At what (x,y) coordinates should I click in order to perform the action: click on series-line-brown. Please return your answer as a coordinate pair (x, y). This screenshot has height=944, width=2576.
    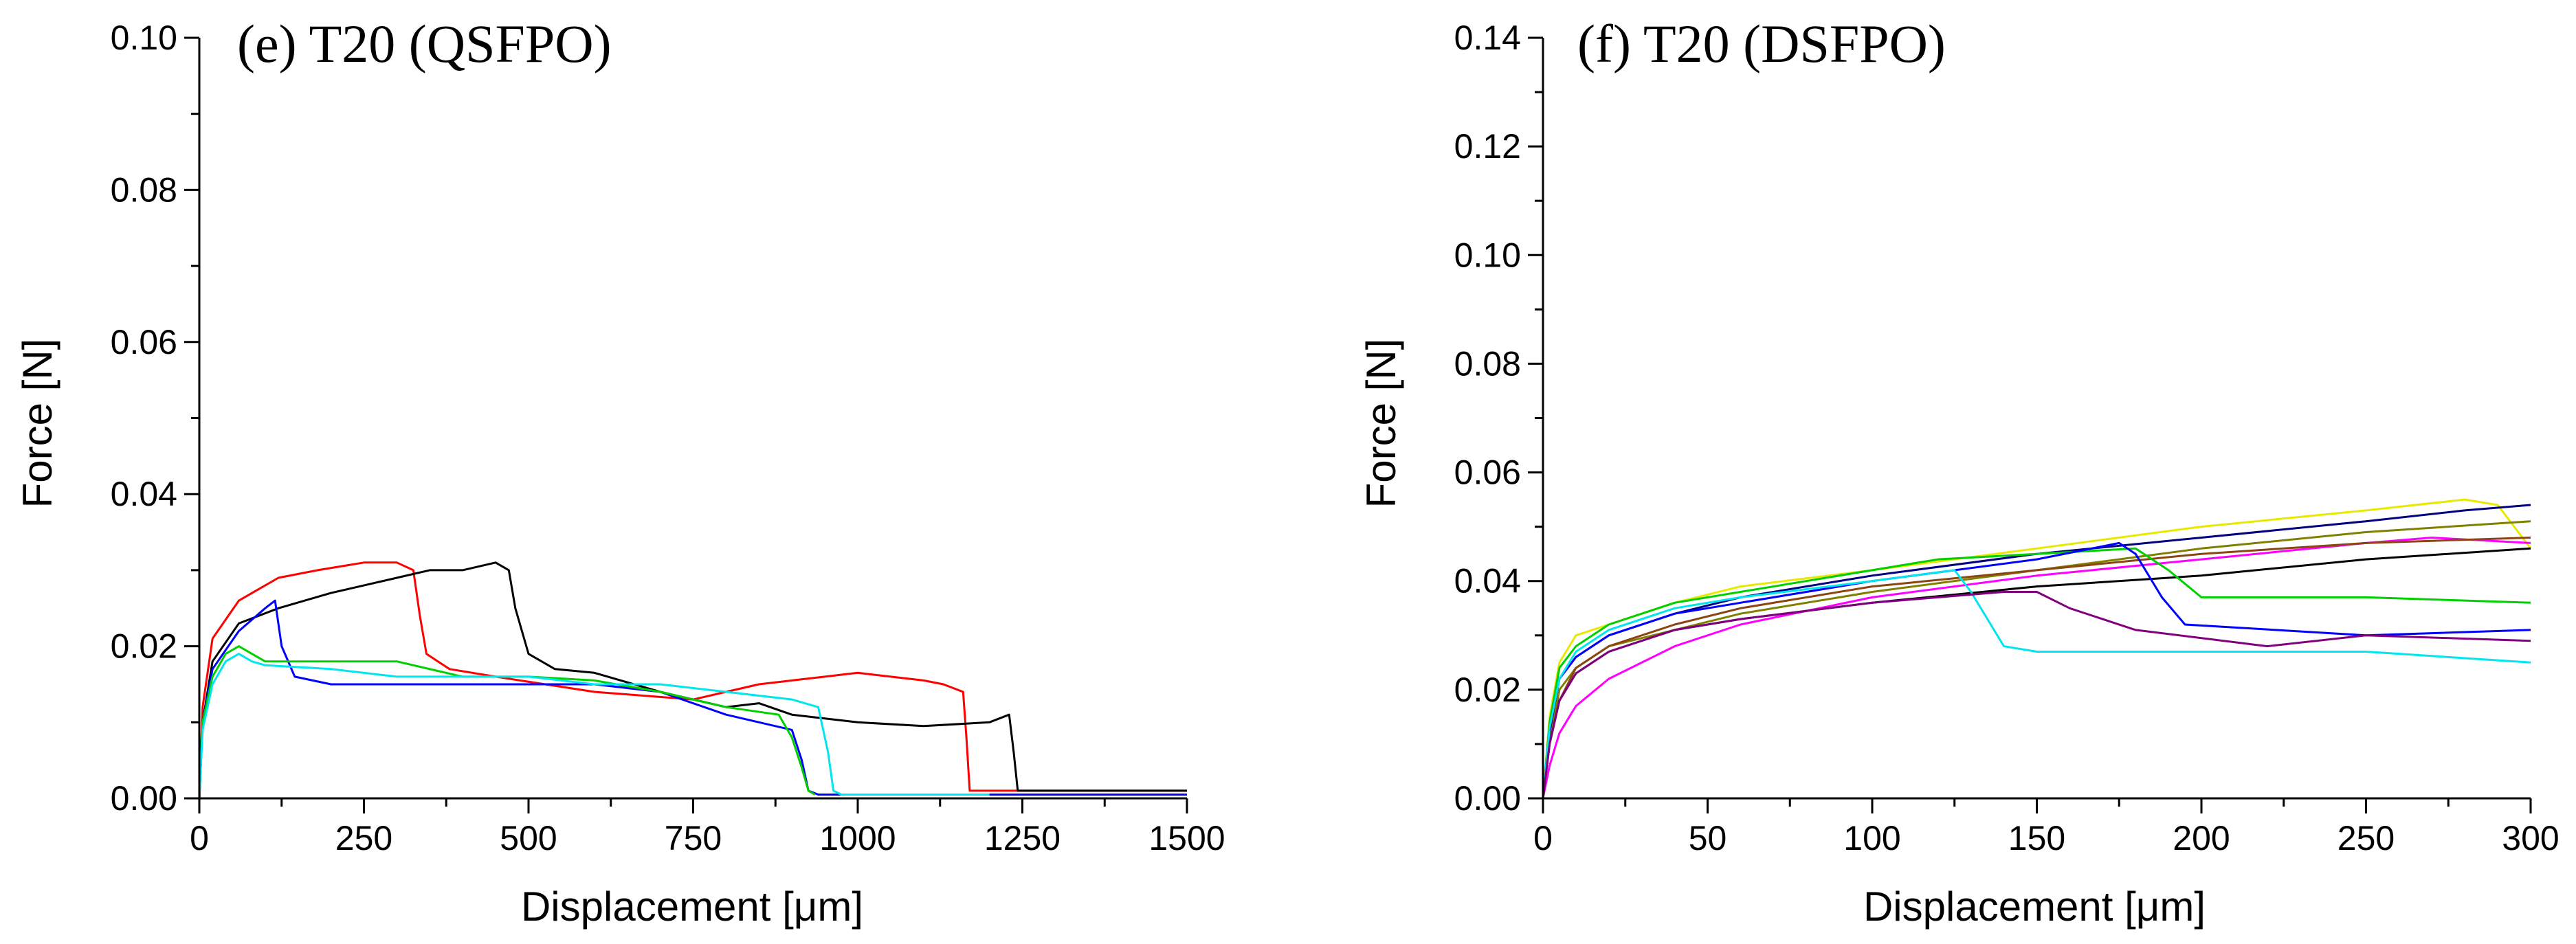
    Looking at the image, I should click on (2036, 668).